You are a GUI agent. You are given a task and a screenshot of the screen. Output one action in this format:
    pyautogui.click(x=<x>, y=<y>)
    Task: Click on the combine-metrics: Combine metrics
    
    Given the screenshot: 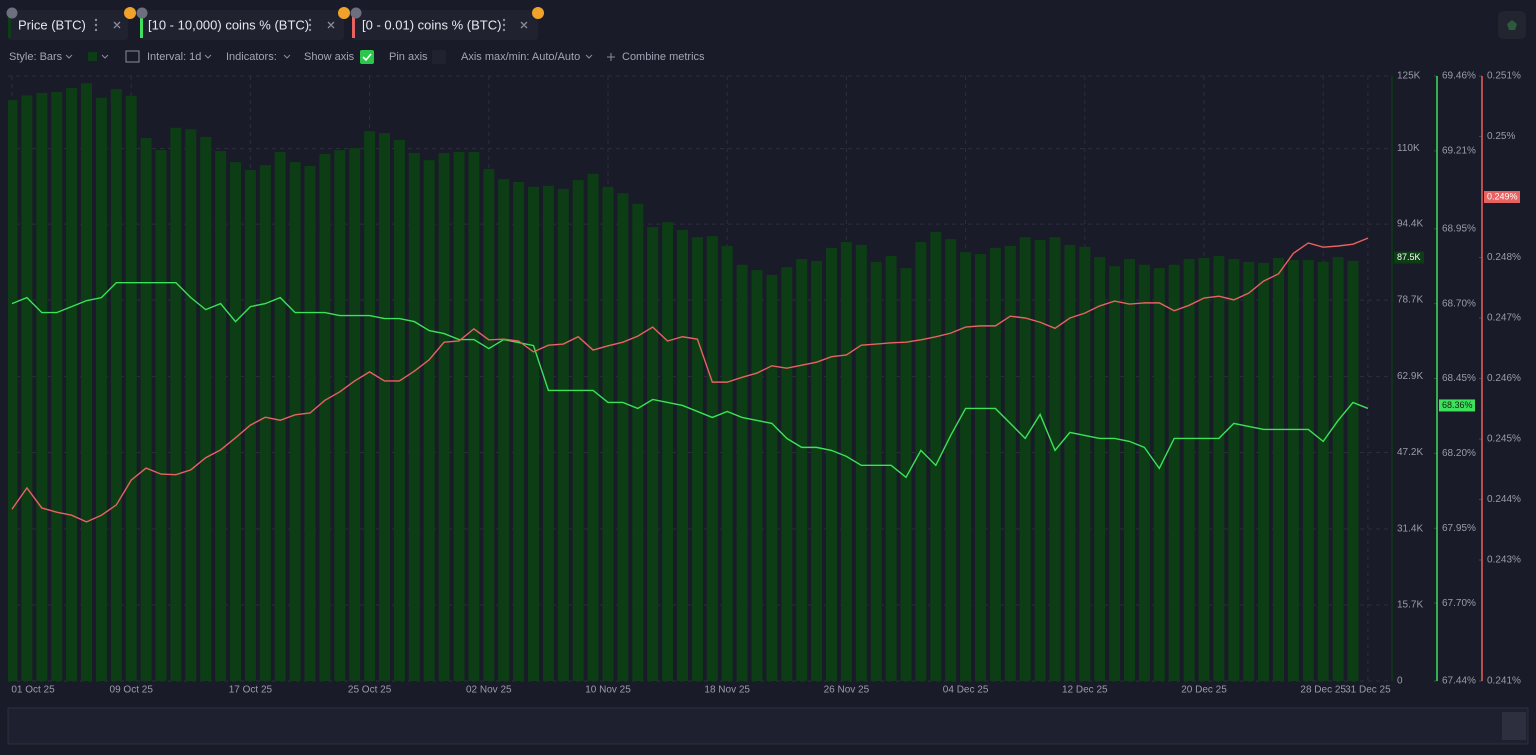 What is the action you would take?
    pyautogui.click(x=663, y=57)
    